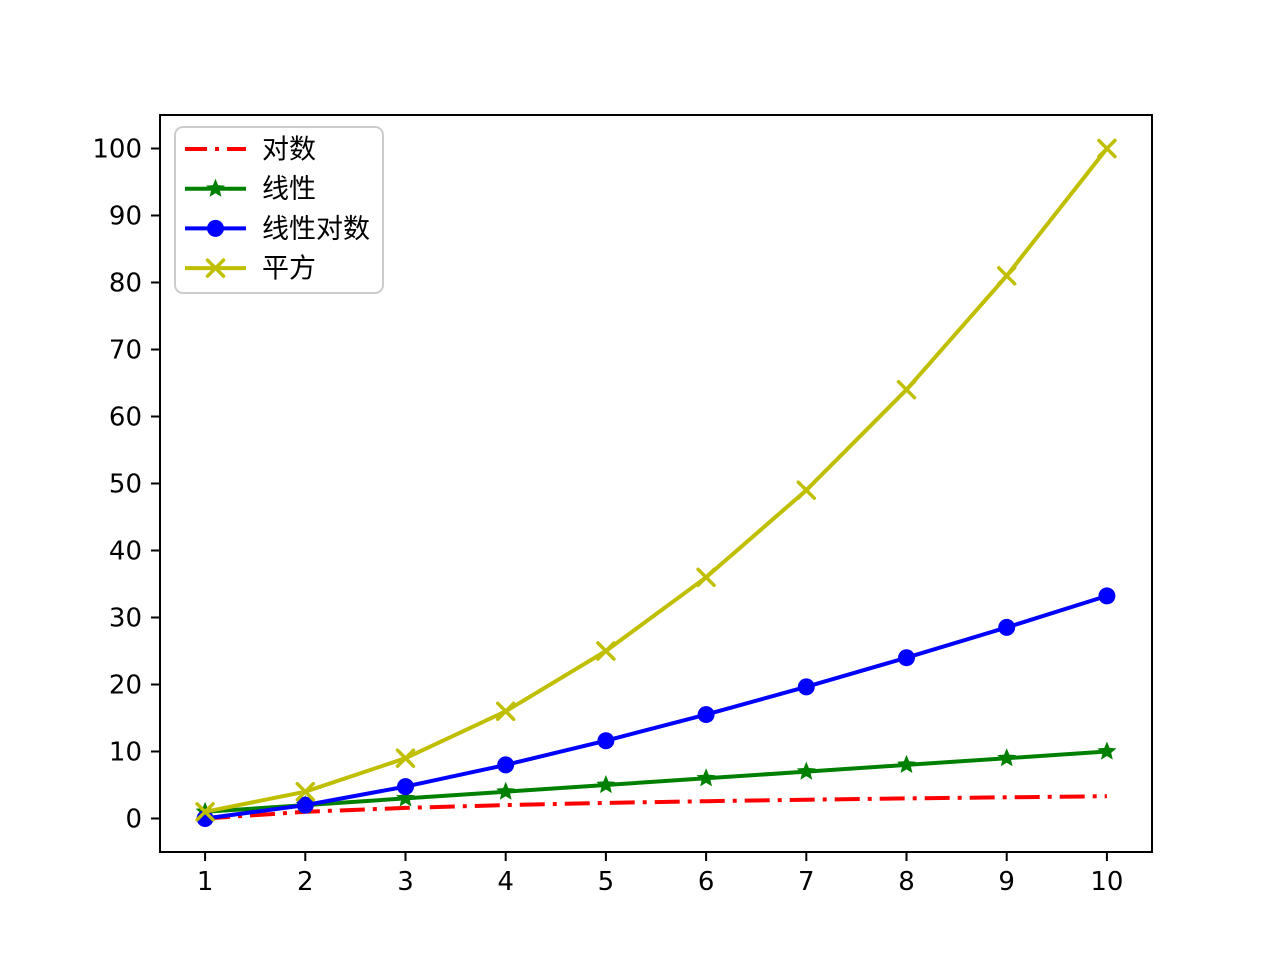  What do you see at coordinates (1106, 882) in the screenshot?
I see `x-tick-label: 10` at bounding box center [1106, 882].